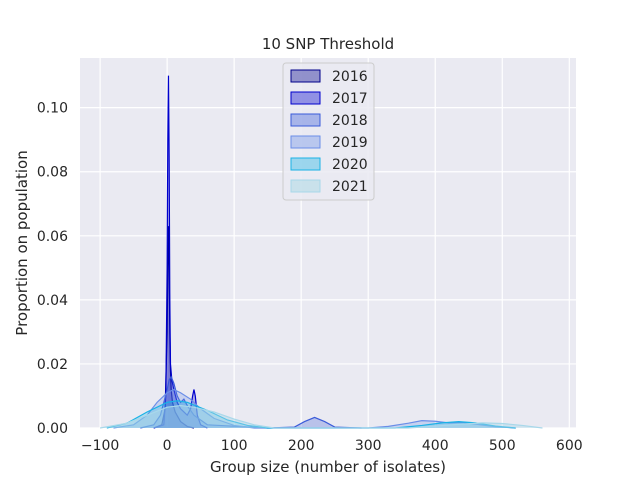 The width and height of the screenshot is (640, 480). I want to click on density-line-2017, so click(180, 252).